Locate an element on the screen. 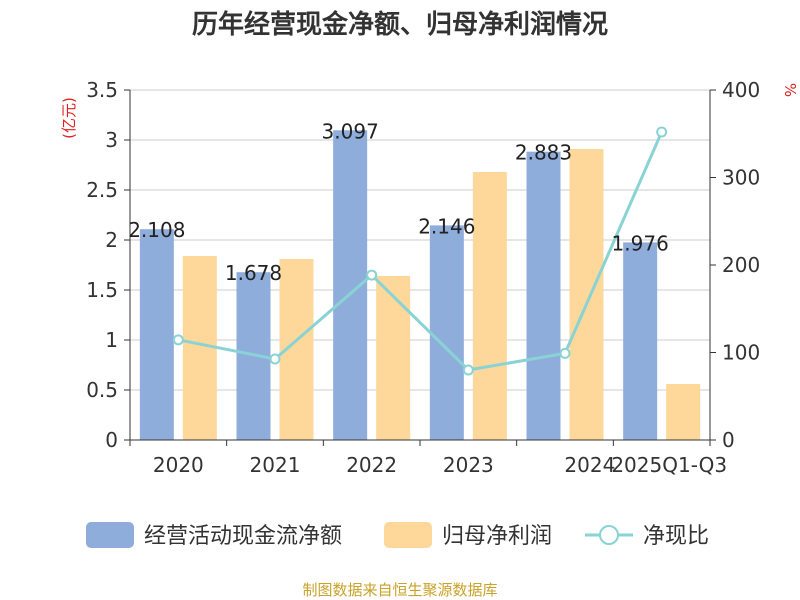 This screenshot has width=800, height=600. y-right-tick-label: 100 is located at coordinates (741, 353).